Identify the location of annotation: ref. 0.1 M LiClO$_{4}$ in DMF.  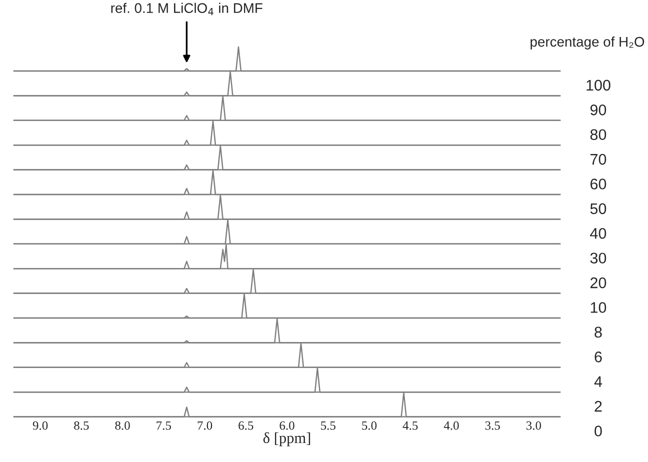
(186, 9).